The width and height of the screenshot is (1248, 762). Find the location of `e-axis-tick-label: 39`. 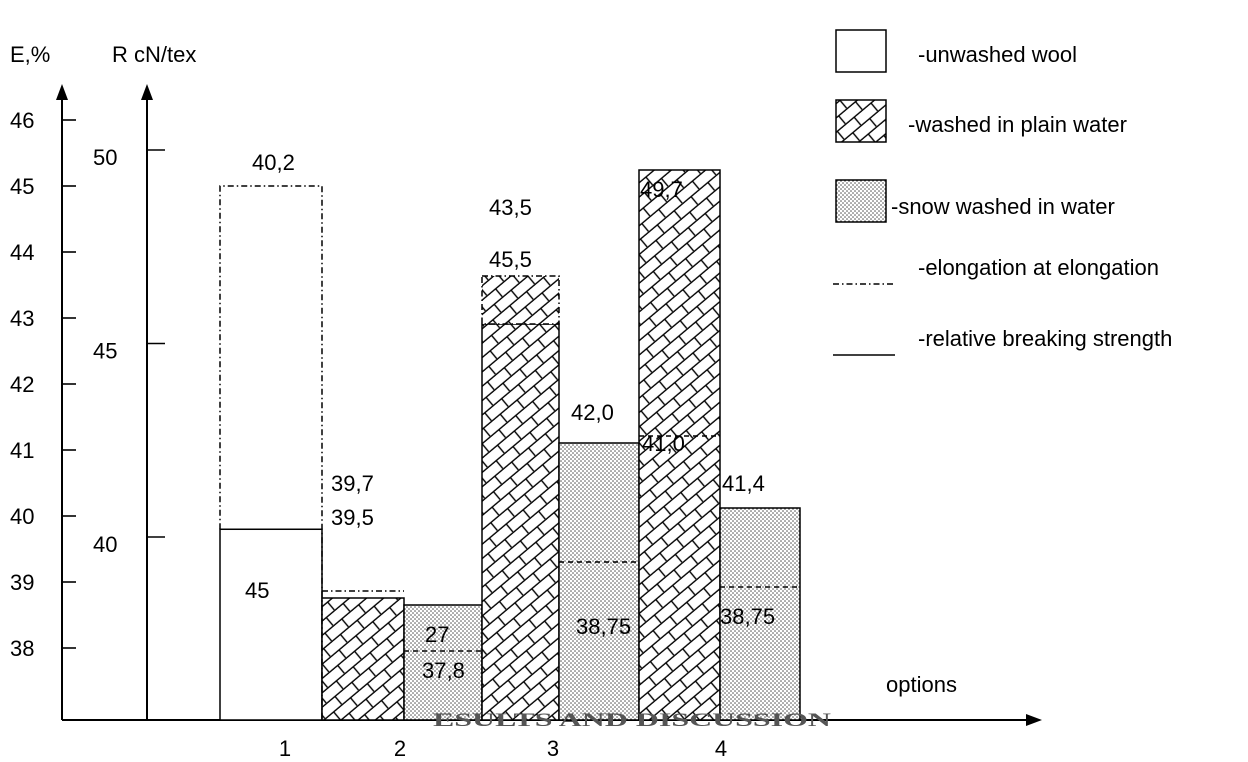

e-axis-tick-label: 39 is located at coordinates (22, 582).